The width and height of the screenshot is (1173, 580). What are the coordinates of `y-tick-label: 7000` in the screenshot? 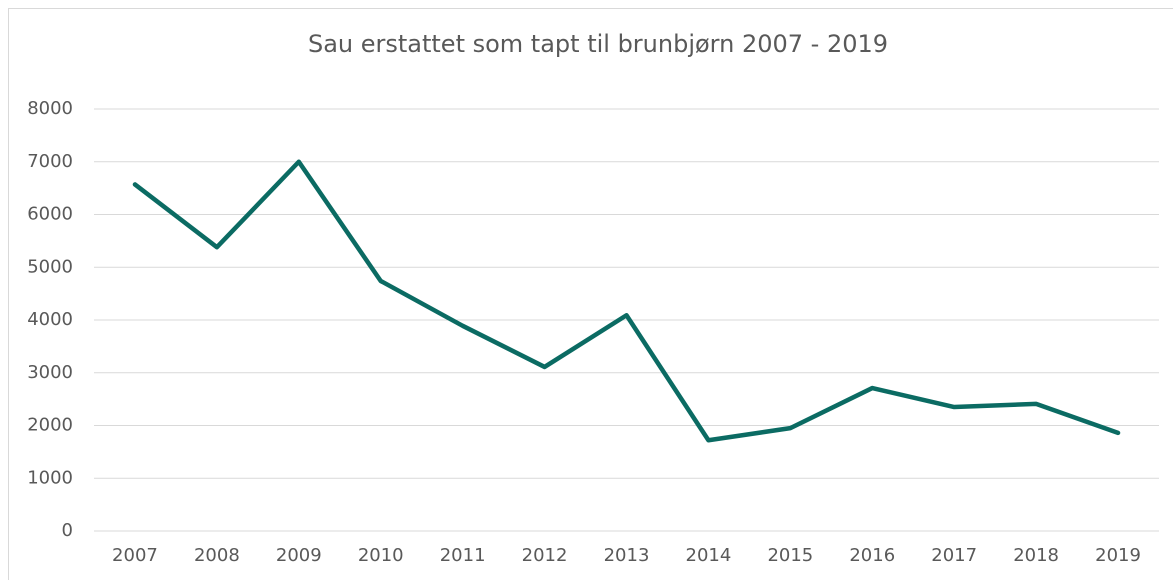 It's located at (50, 161).